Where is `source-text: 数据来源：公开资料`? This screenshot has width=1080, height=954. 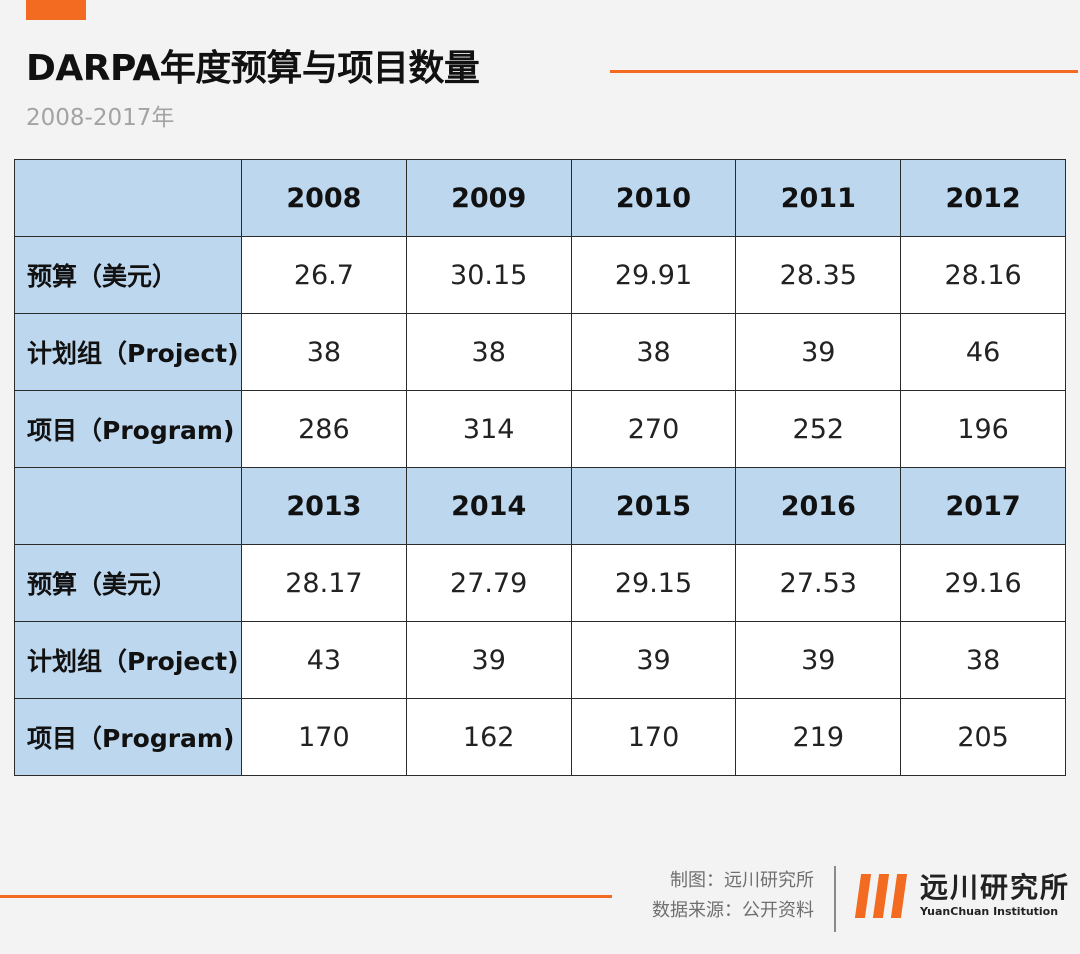
source-text: 数据来源：公开资料 is located at coordinates (733, 910).